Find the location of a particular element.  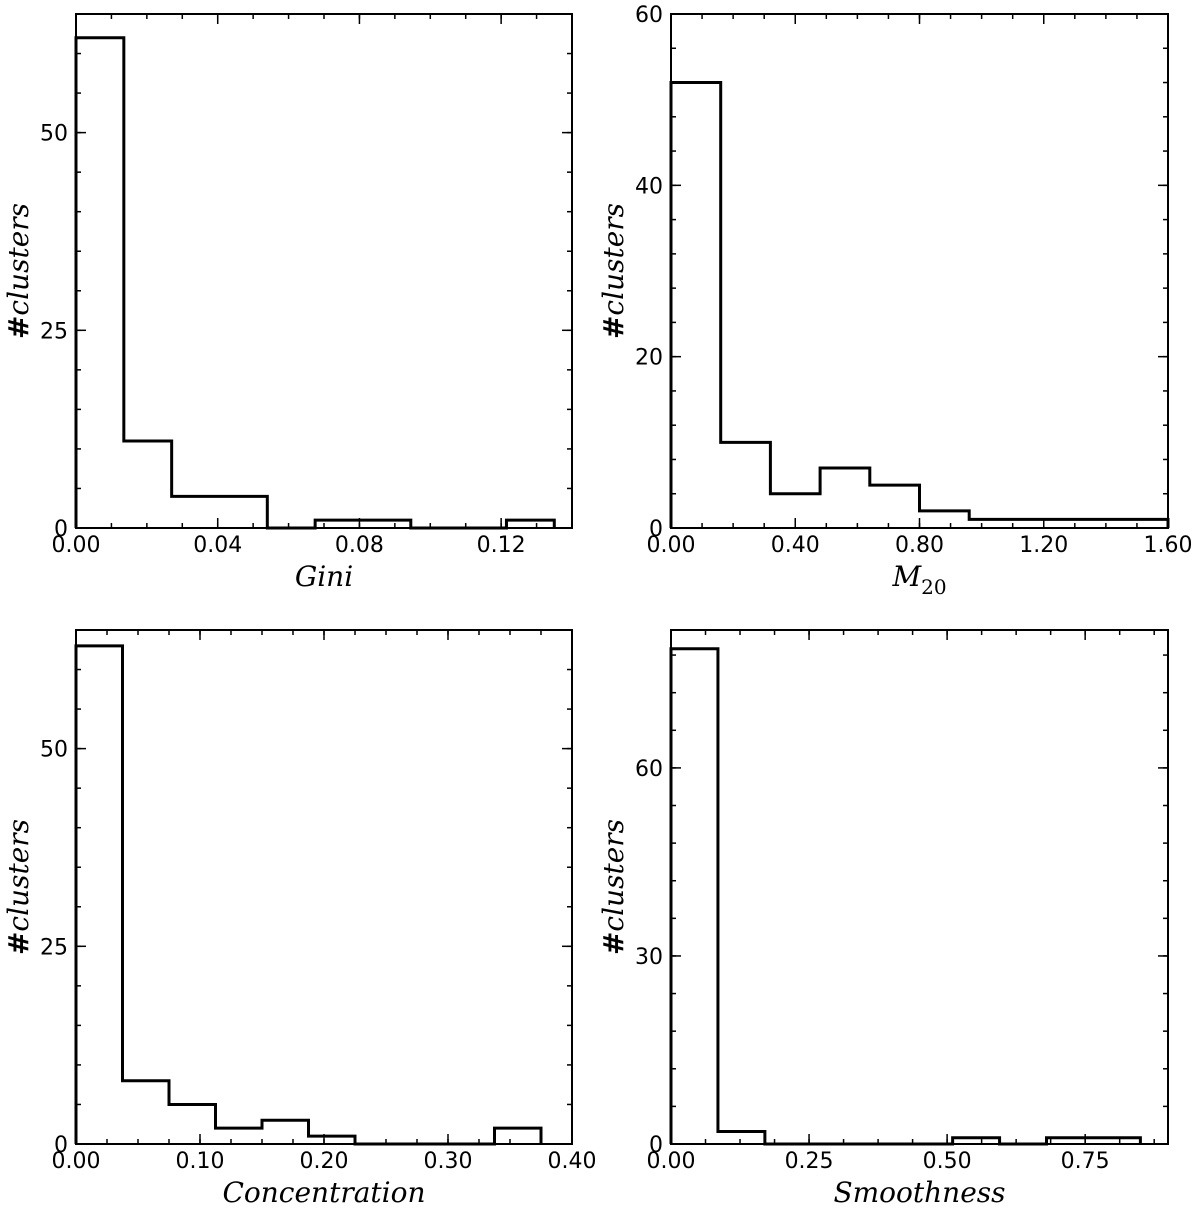

gini-x-tick-label: 0.12 is located at coordinates (501, 545).